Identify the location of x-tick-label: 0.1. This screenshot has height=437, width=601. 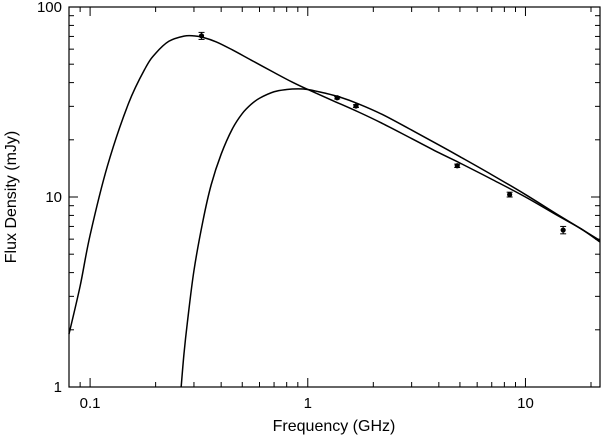
(90, 403).